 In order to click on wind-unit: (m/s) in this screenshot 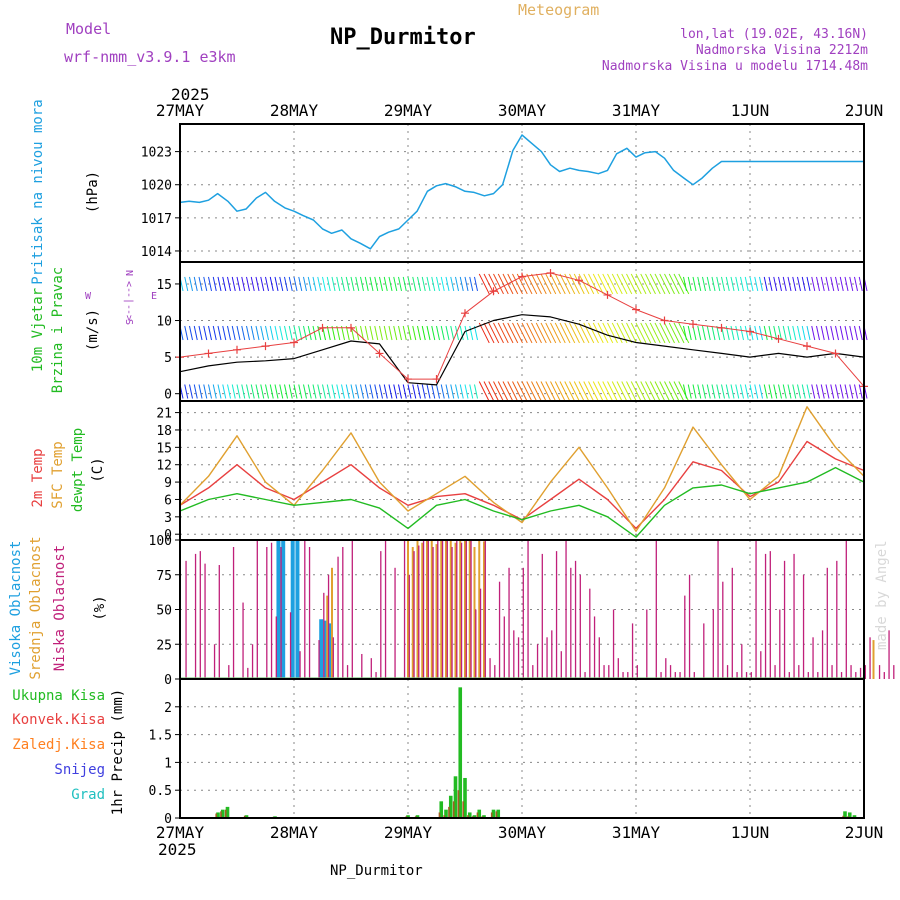, I will do `click(93, 330)`.